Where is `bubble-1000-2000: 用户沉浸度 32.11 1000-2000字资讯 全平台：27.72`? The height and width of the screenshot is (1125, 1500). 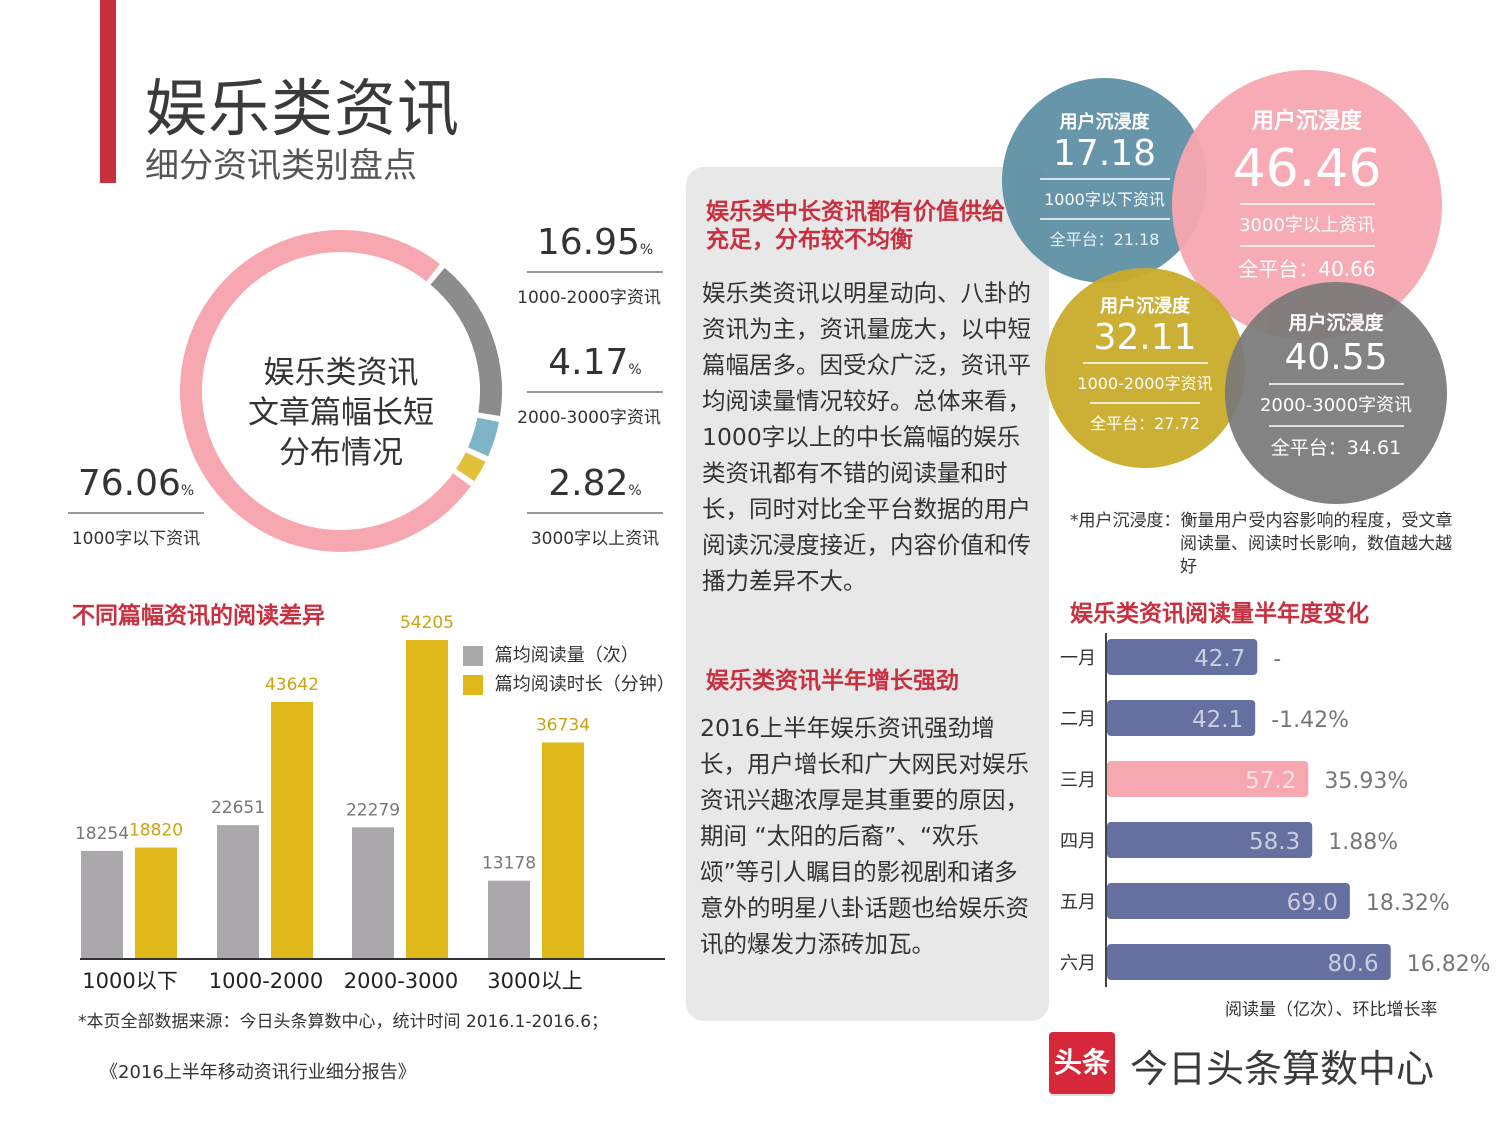
bubble-1000-2000: 用户沉浸度 32.11 1000-2000字资讯 全平台：27.72 is located at coordinates (1145, 368).